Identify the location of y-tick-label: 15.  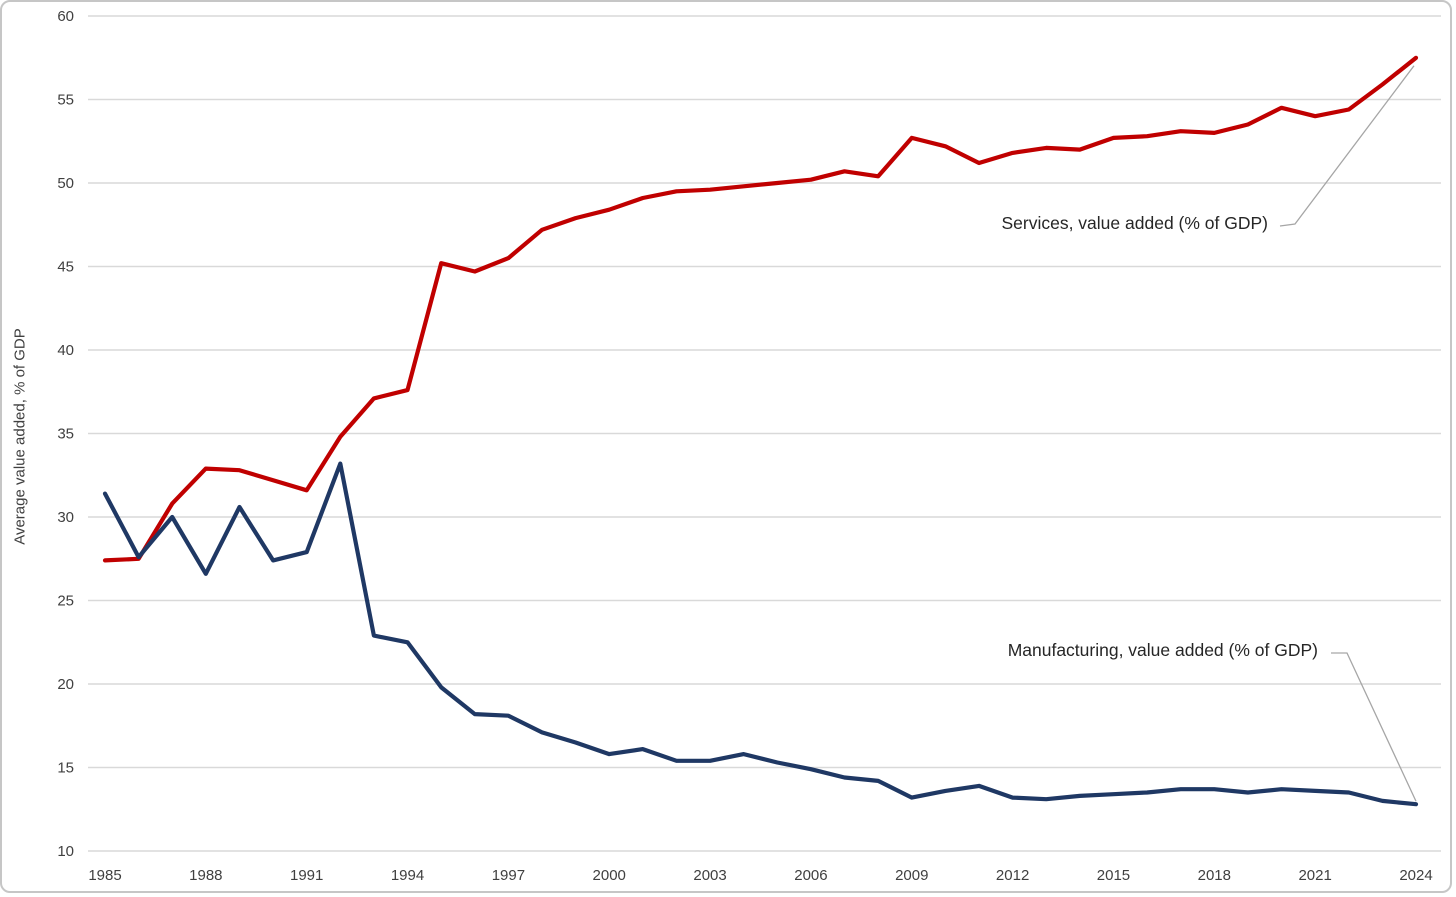
(65, 768).